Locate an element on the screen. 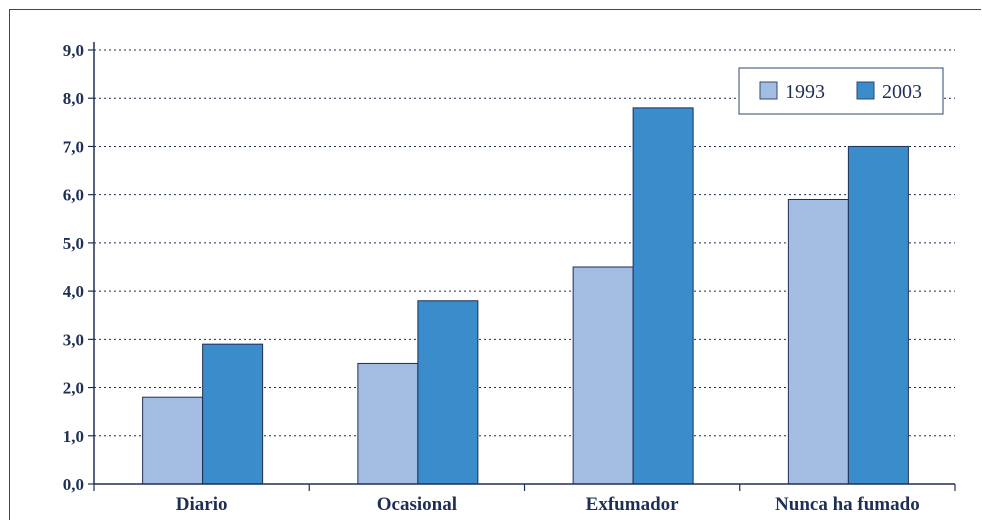  legend-label-2003: 2003 is located at coordinates (902, 92).